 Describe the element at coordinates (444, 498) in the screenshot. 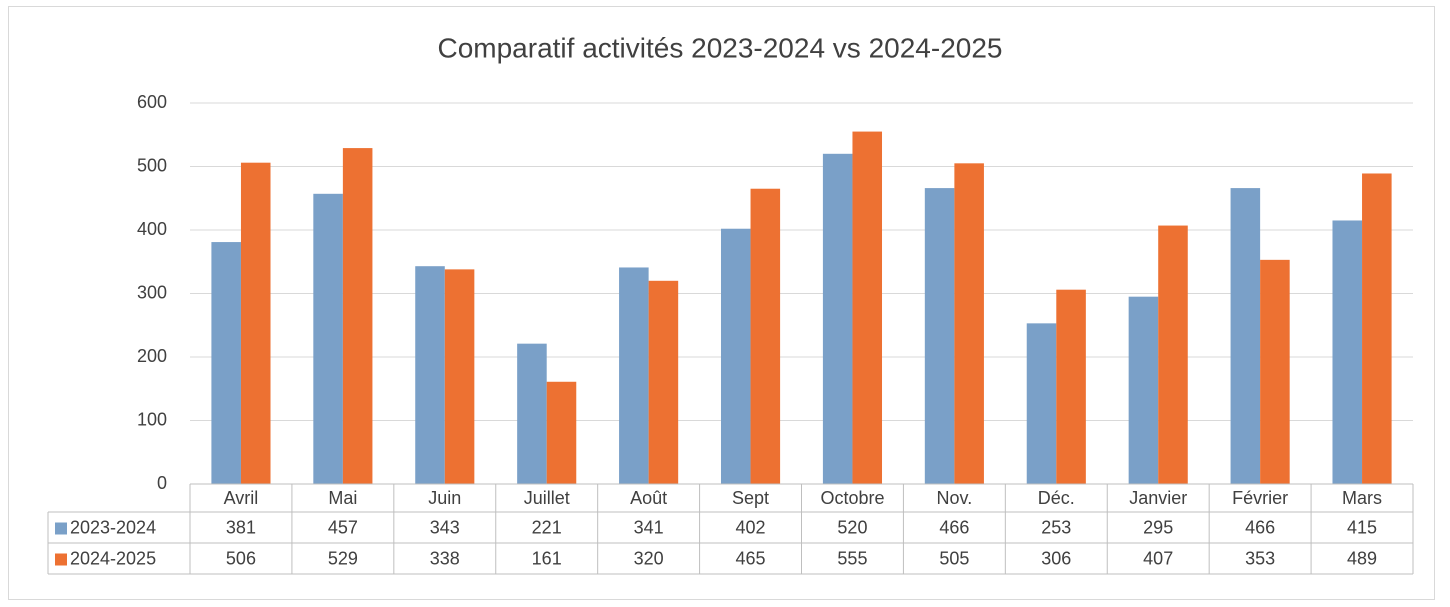

I see `x-tick-label: Juin` at that location.